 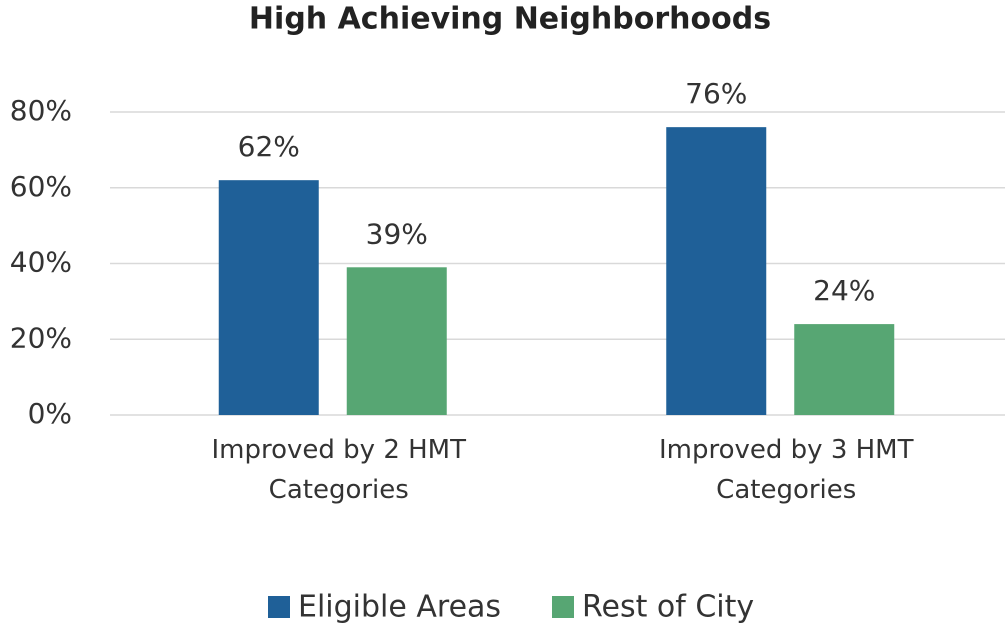 I want to click on data-label: 62%, so click(x=269, y=146).